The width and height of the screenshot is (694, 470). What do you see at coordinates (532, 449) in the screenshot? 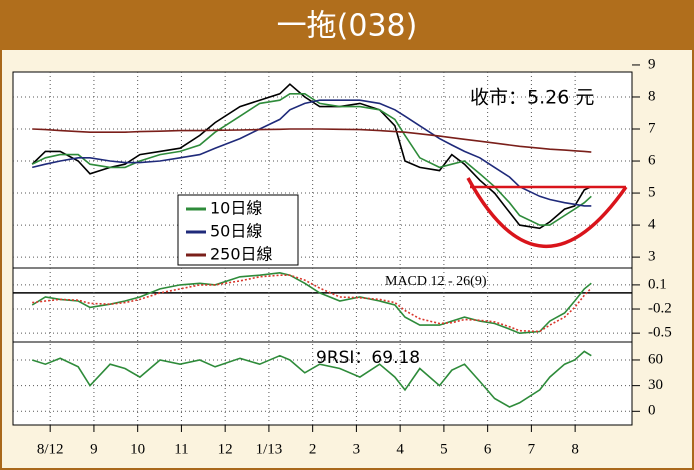
I see `x-tick-label: 7` at bounding box center [532, 449].